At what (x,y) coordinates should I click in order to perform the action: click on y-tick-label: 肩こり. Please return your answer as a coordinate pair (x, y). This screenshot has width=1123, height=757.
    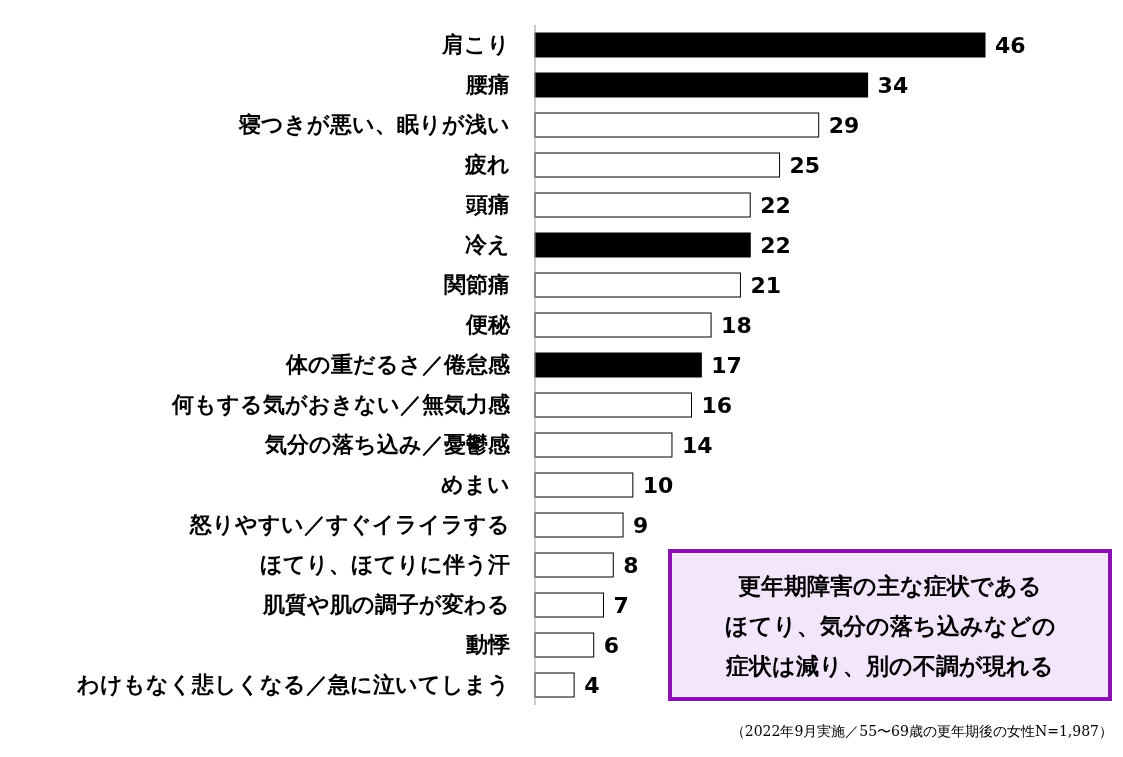
    Looking at the image, I should click on (475, 45).